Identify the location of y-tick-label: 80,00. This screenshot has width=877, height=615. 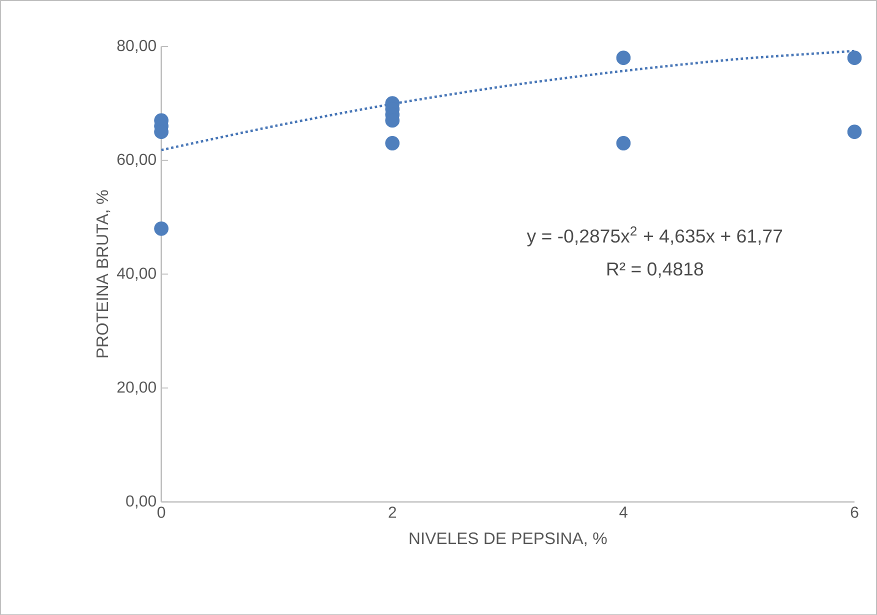
(136, 46).